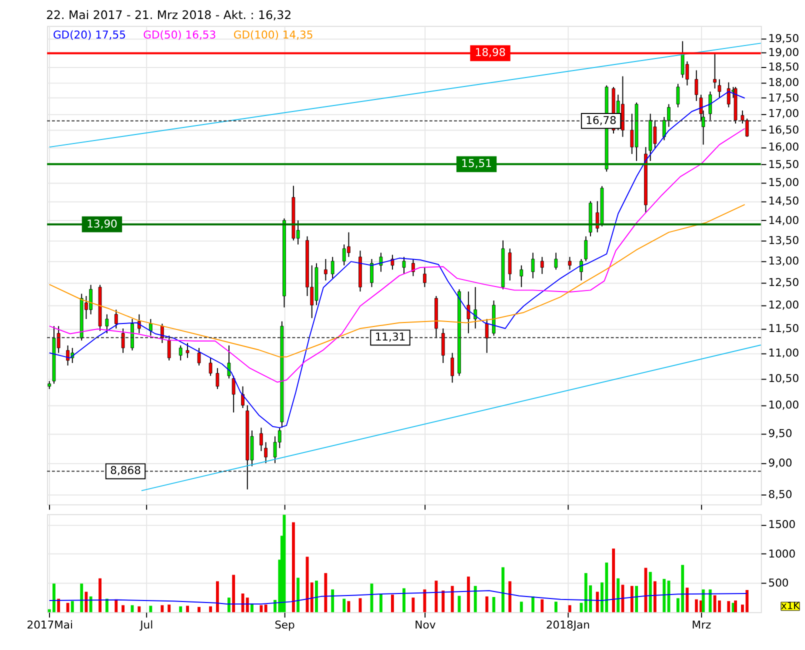 The image size is (805, 650). Describe the element at coordinates (784, 97) in the screenshot. I see `y-tick-label: 17,50` at that location.